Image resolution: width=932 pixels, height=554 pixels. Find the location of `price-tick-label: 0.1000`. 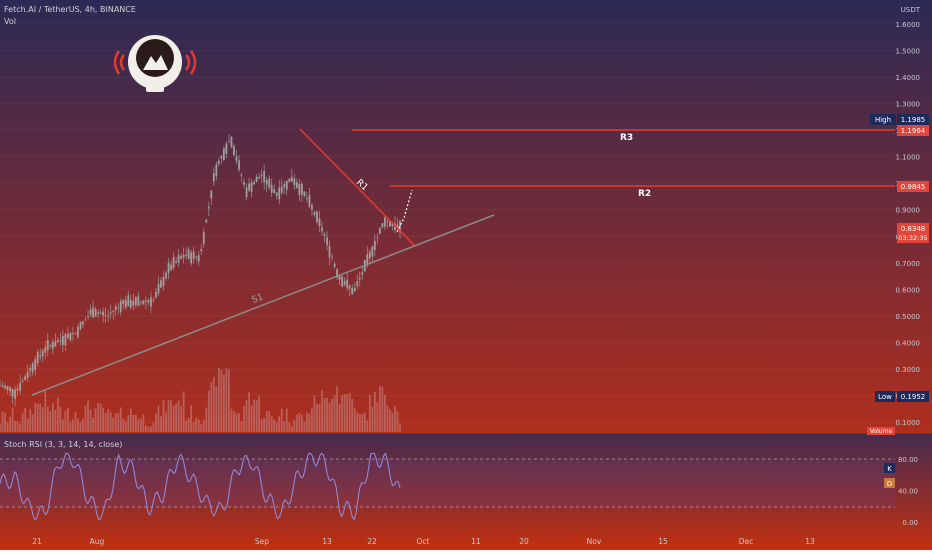

price-tick-label: 0.1000 is located at coordinates (908, 423).